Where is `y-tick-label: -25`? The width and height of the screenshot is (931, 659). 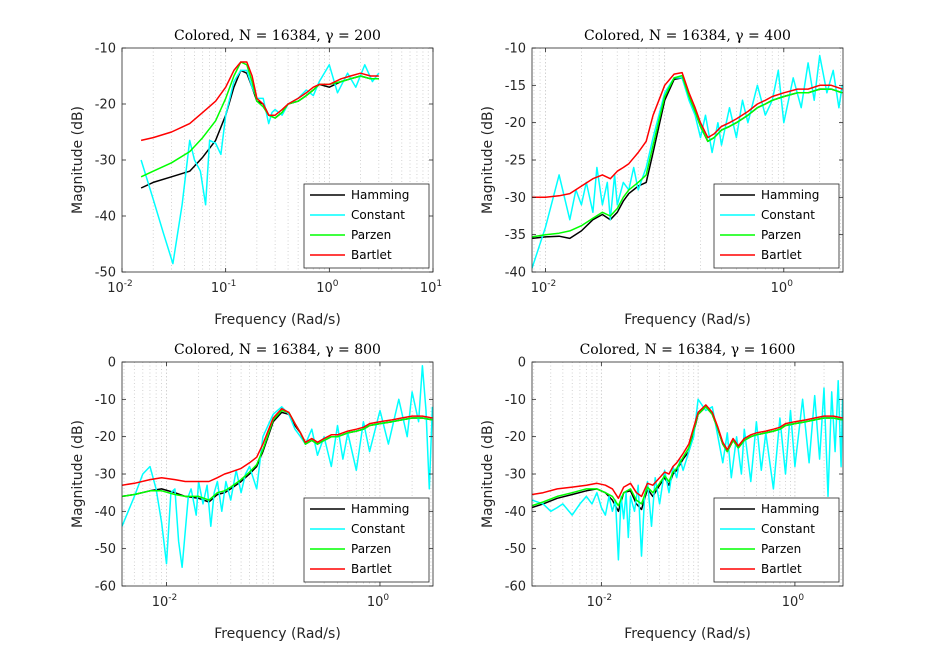 y-tick-label: -25 is located at coordinates (515, 161).